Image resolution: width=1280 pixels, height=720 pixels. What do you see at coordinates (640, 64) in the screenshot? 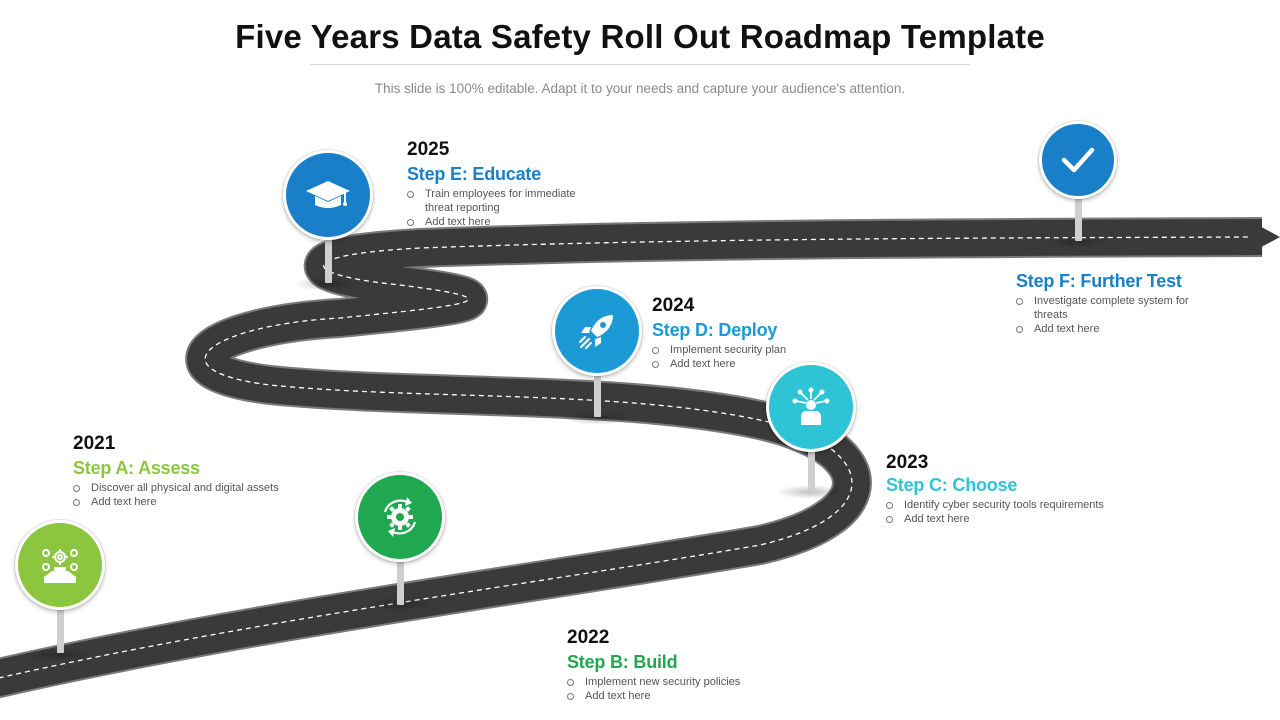
I see `title-divider` at bounding box center [640, 64].